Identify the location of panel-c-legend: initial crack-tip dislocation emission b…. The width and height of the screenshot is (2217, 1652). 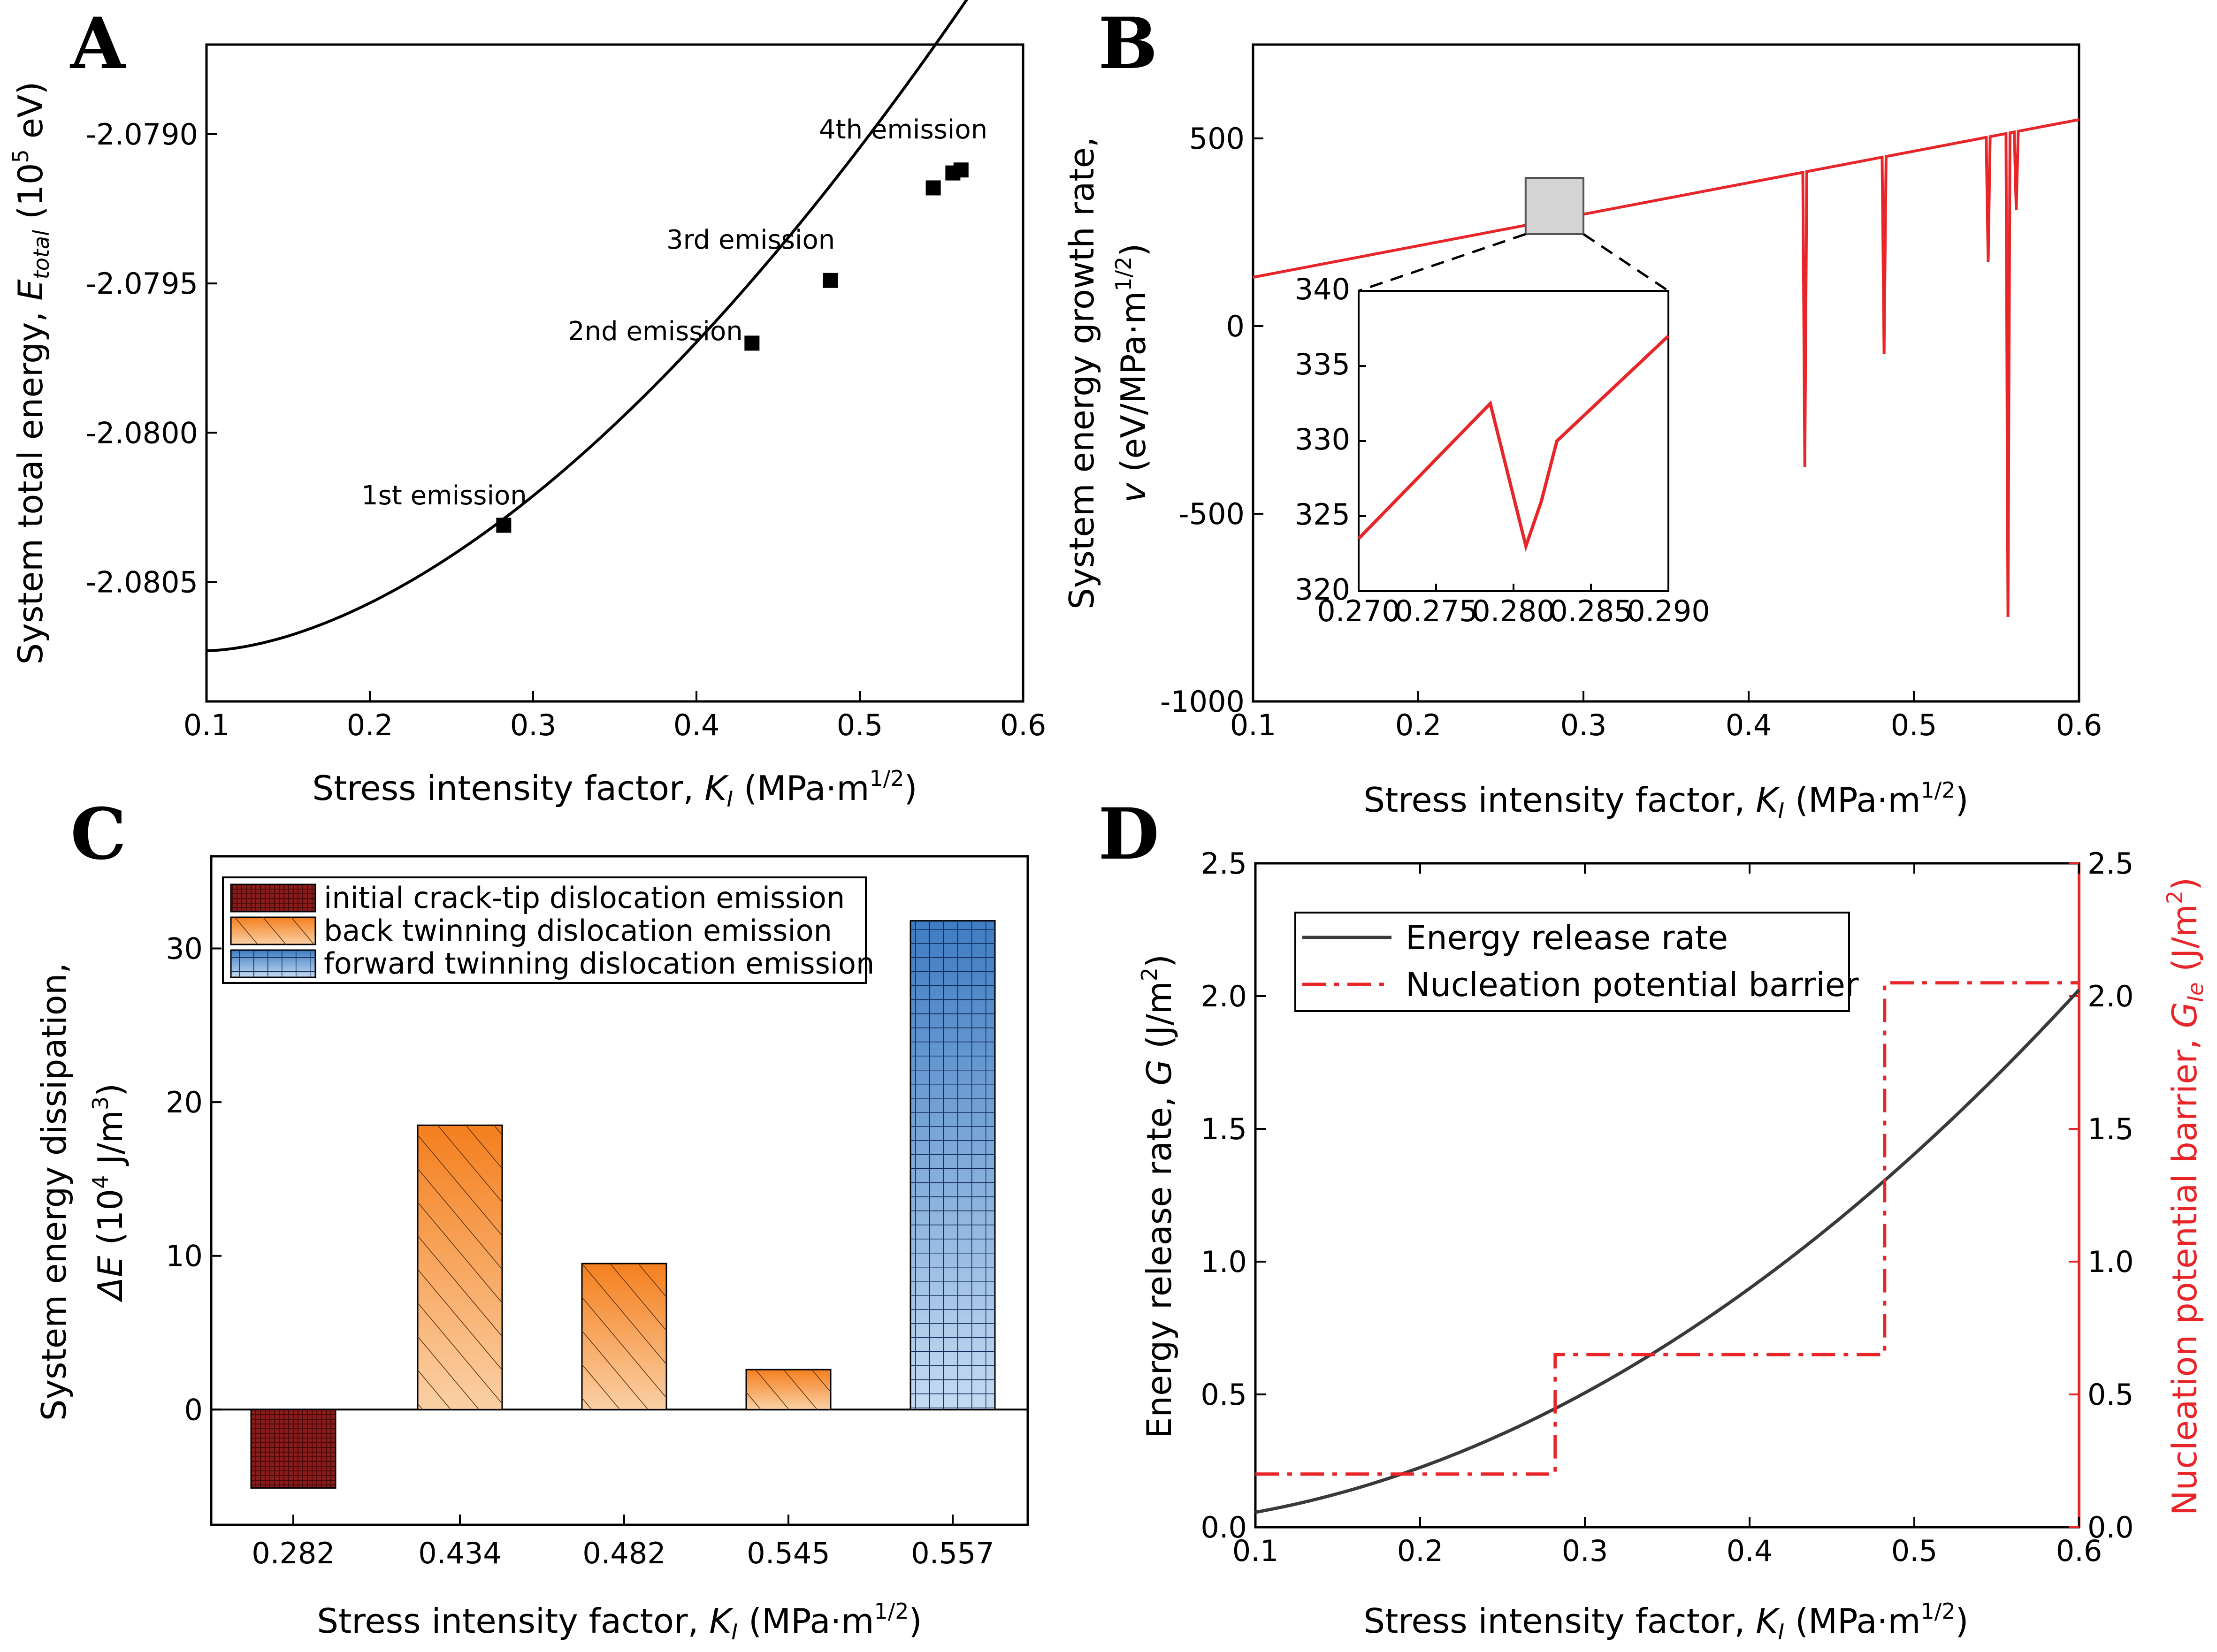
(548, 930).